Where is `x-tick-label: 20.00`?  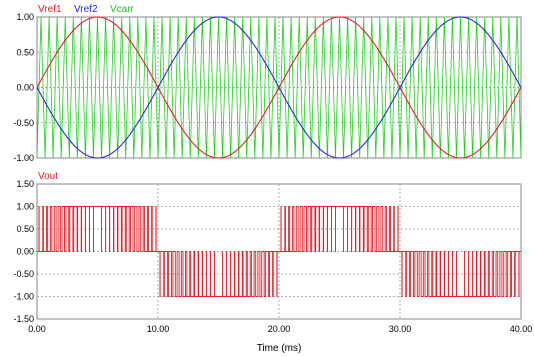 x-tick-label: 20.00 is located at coordinates (279, 329).